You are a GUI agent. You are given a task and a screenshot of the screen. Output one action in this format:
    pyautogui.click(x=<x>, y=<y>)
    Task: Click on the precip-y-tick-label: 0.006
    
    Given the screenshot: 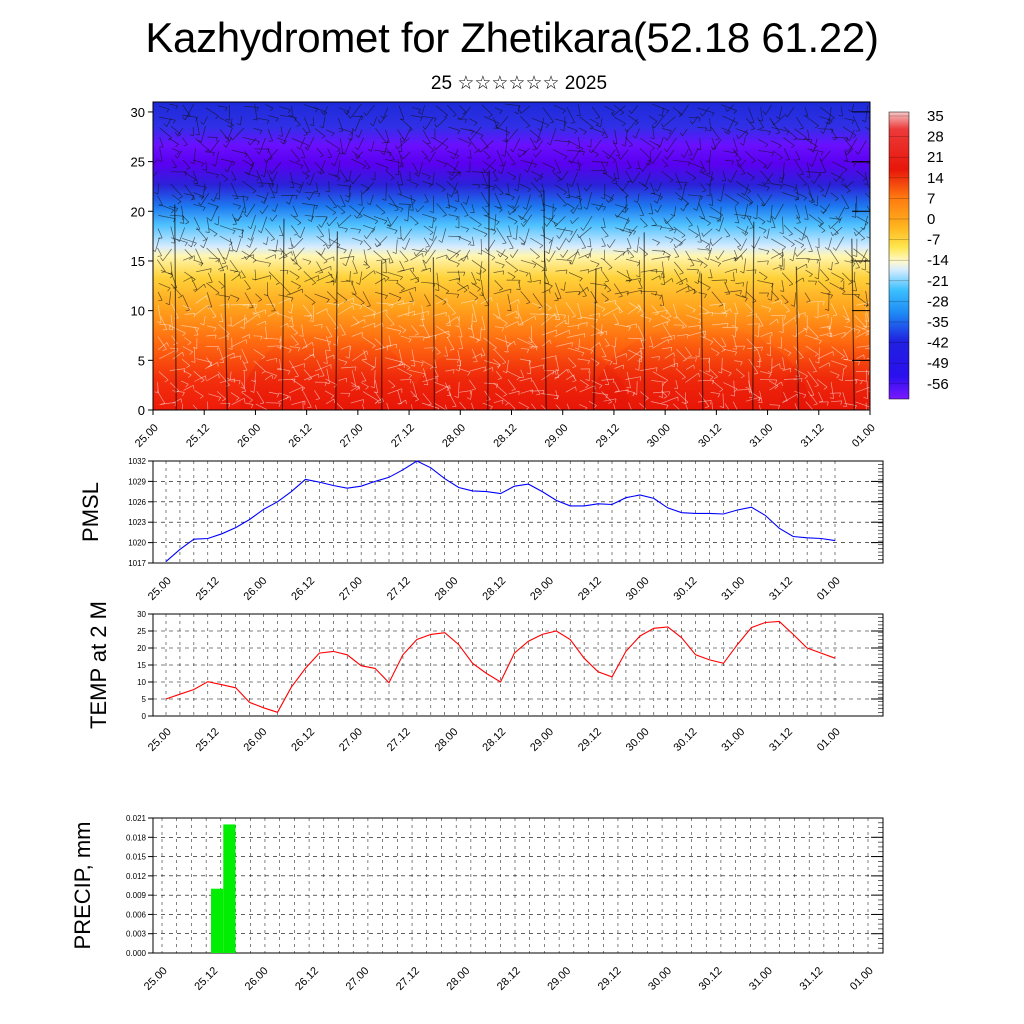 What is the action you would take?
    pyautogui.click(x=136, y=914)
    